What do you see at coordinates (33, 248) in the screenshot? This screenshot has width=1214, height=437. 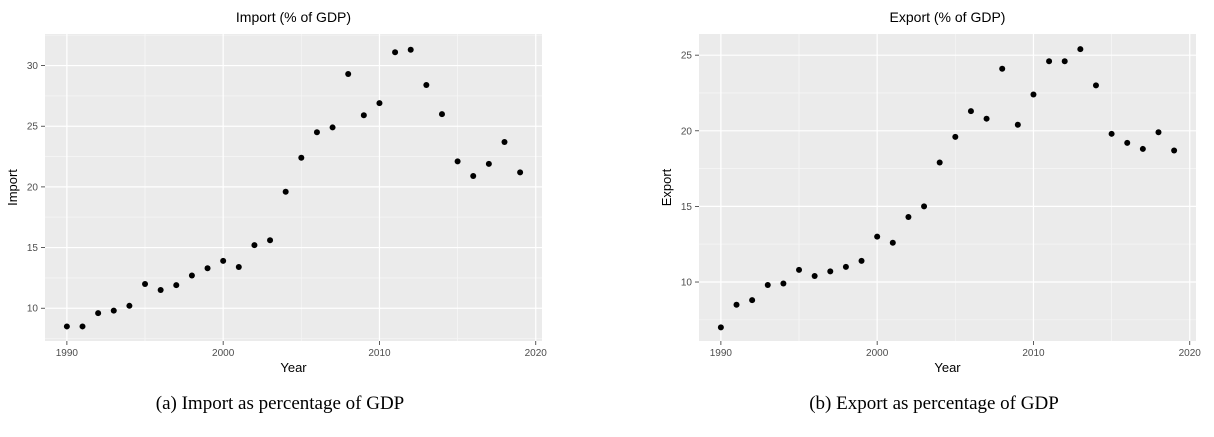 I see `import-y-tick-label: 15` at bounding box center [33, 248].